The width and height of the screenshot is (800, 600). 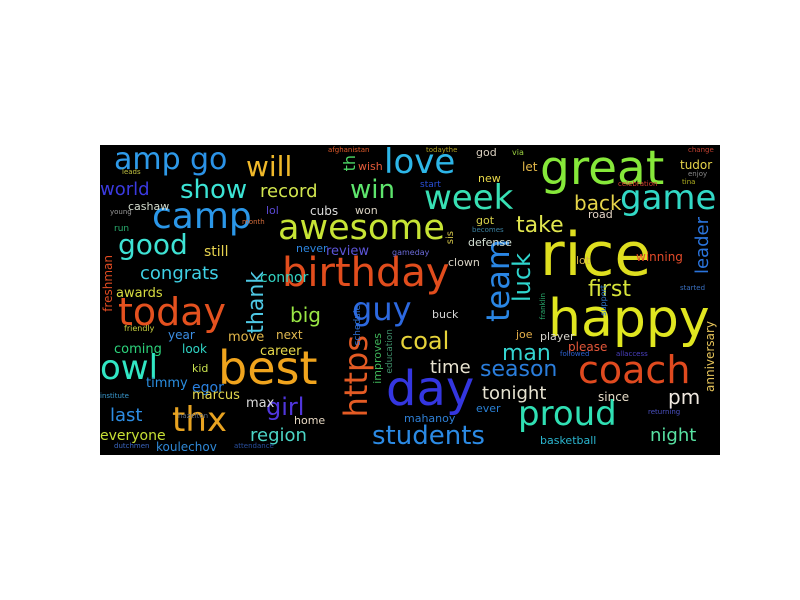 I want to click on word-got: got, so click(x=485, y=220).